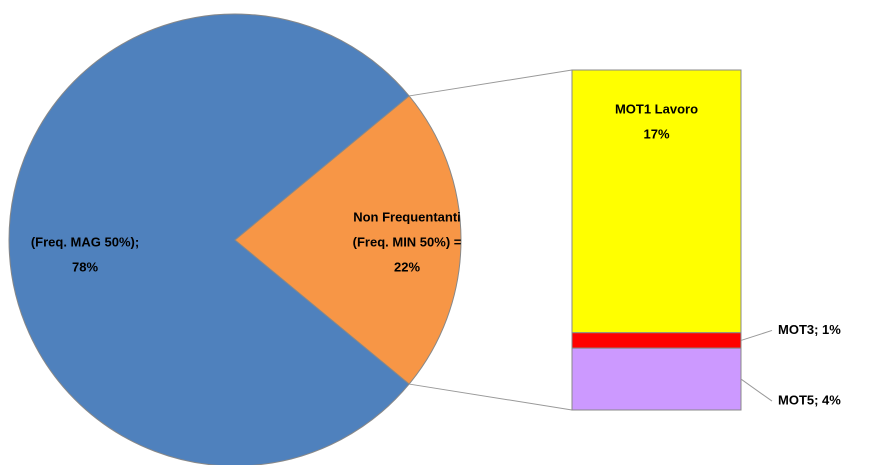 This screenshot has width=873, height=465. I want to click on segment-label: 17%, so click(656, 133).